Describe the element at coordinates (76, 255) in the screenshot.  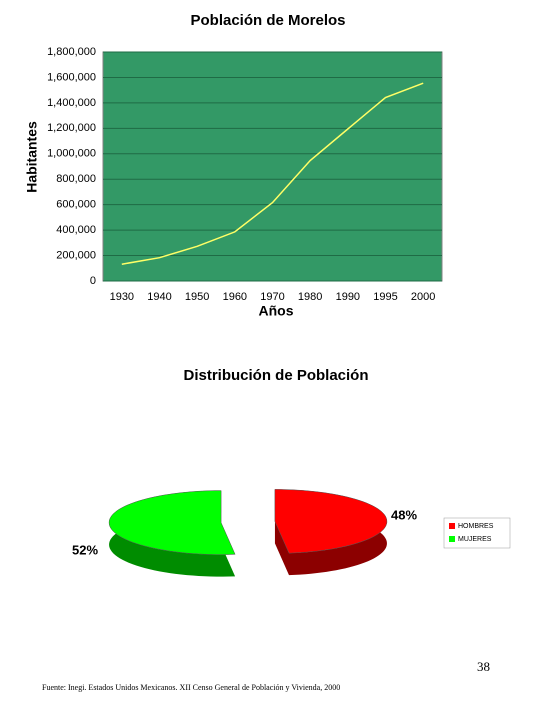
I see `y-tick-label: 200,000` at that location.